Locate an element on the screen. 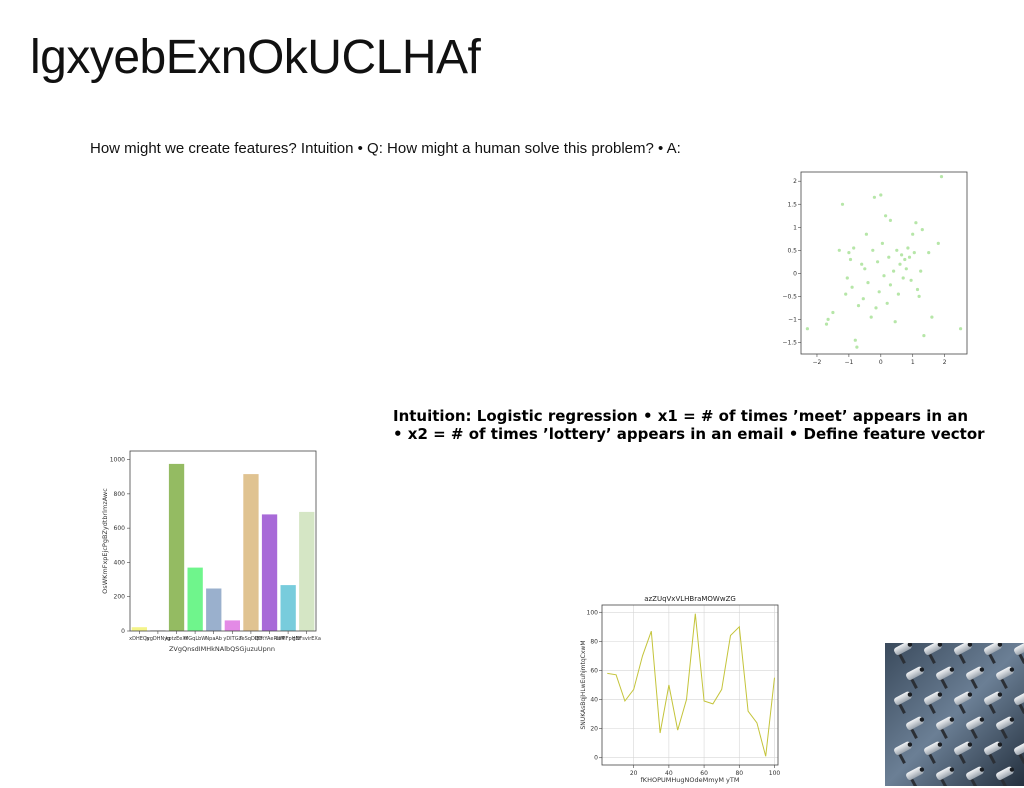 Image resolution: width=1024 pixels, height=788 pixels. y-tick-label: 80 is located at coordinates (594, 641).